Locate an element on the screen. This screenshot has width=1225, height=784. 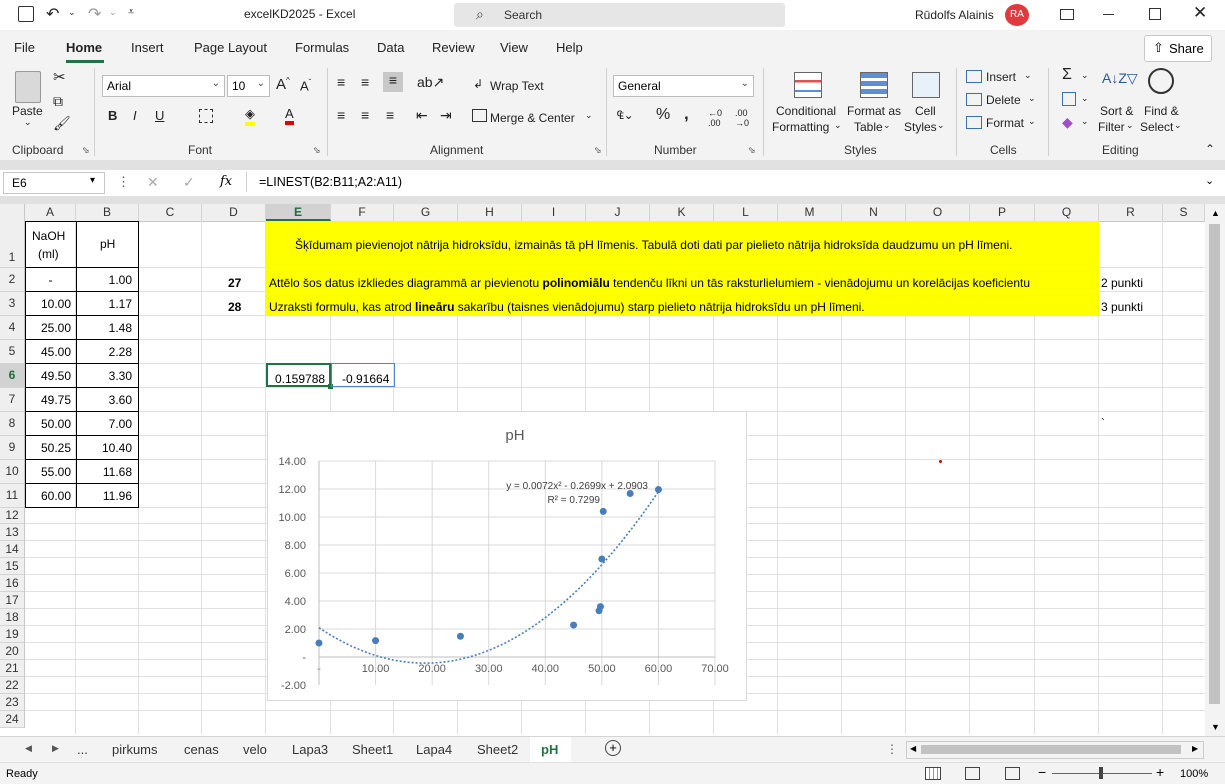
align-top-icon: ≡ is located at coordinates (341, 82).